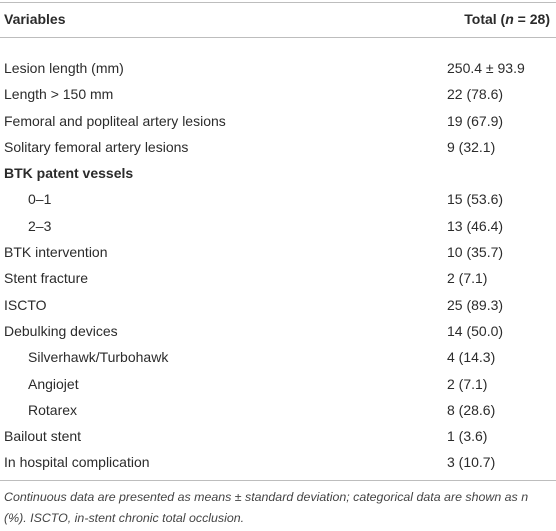 The height and width of the screenshot is (531, 556). Describe the element at coordinates (471, 146) in the screenshot. I see `row-value: 9 (32.1)` at that location.